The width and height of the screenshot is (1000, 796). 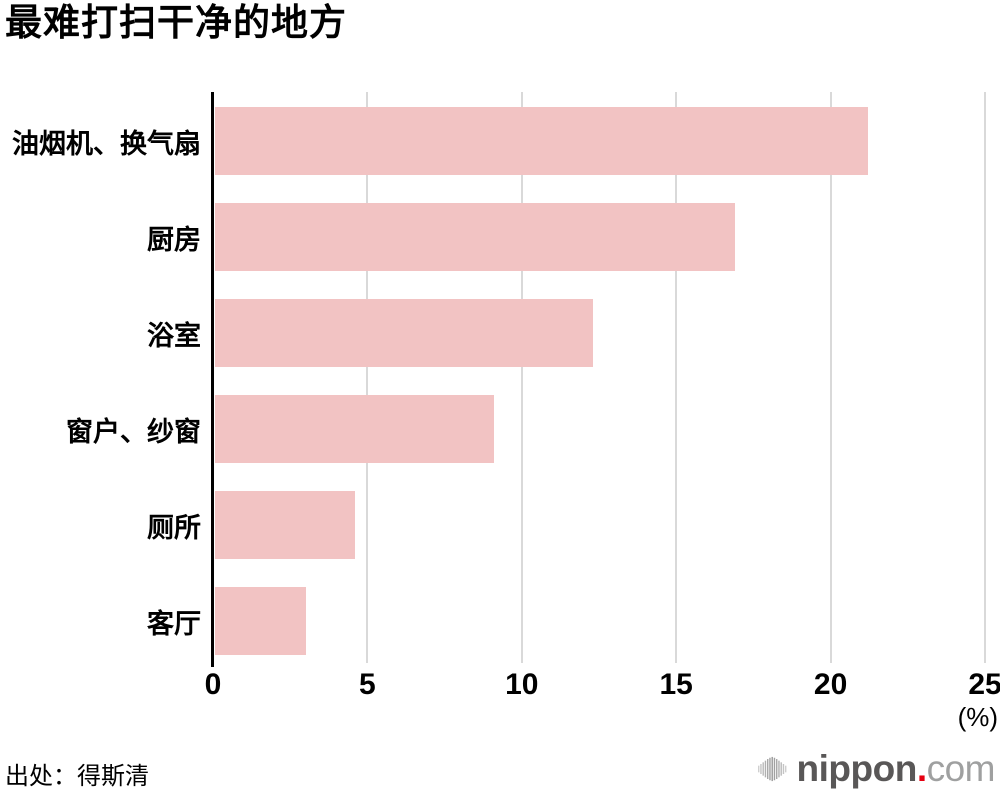 What do you see at coordinates (212, 379) in the screenshot?
I see `y-axis-line` at bounding box center [212, 379].